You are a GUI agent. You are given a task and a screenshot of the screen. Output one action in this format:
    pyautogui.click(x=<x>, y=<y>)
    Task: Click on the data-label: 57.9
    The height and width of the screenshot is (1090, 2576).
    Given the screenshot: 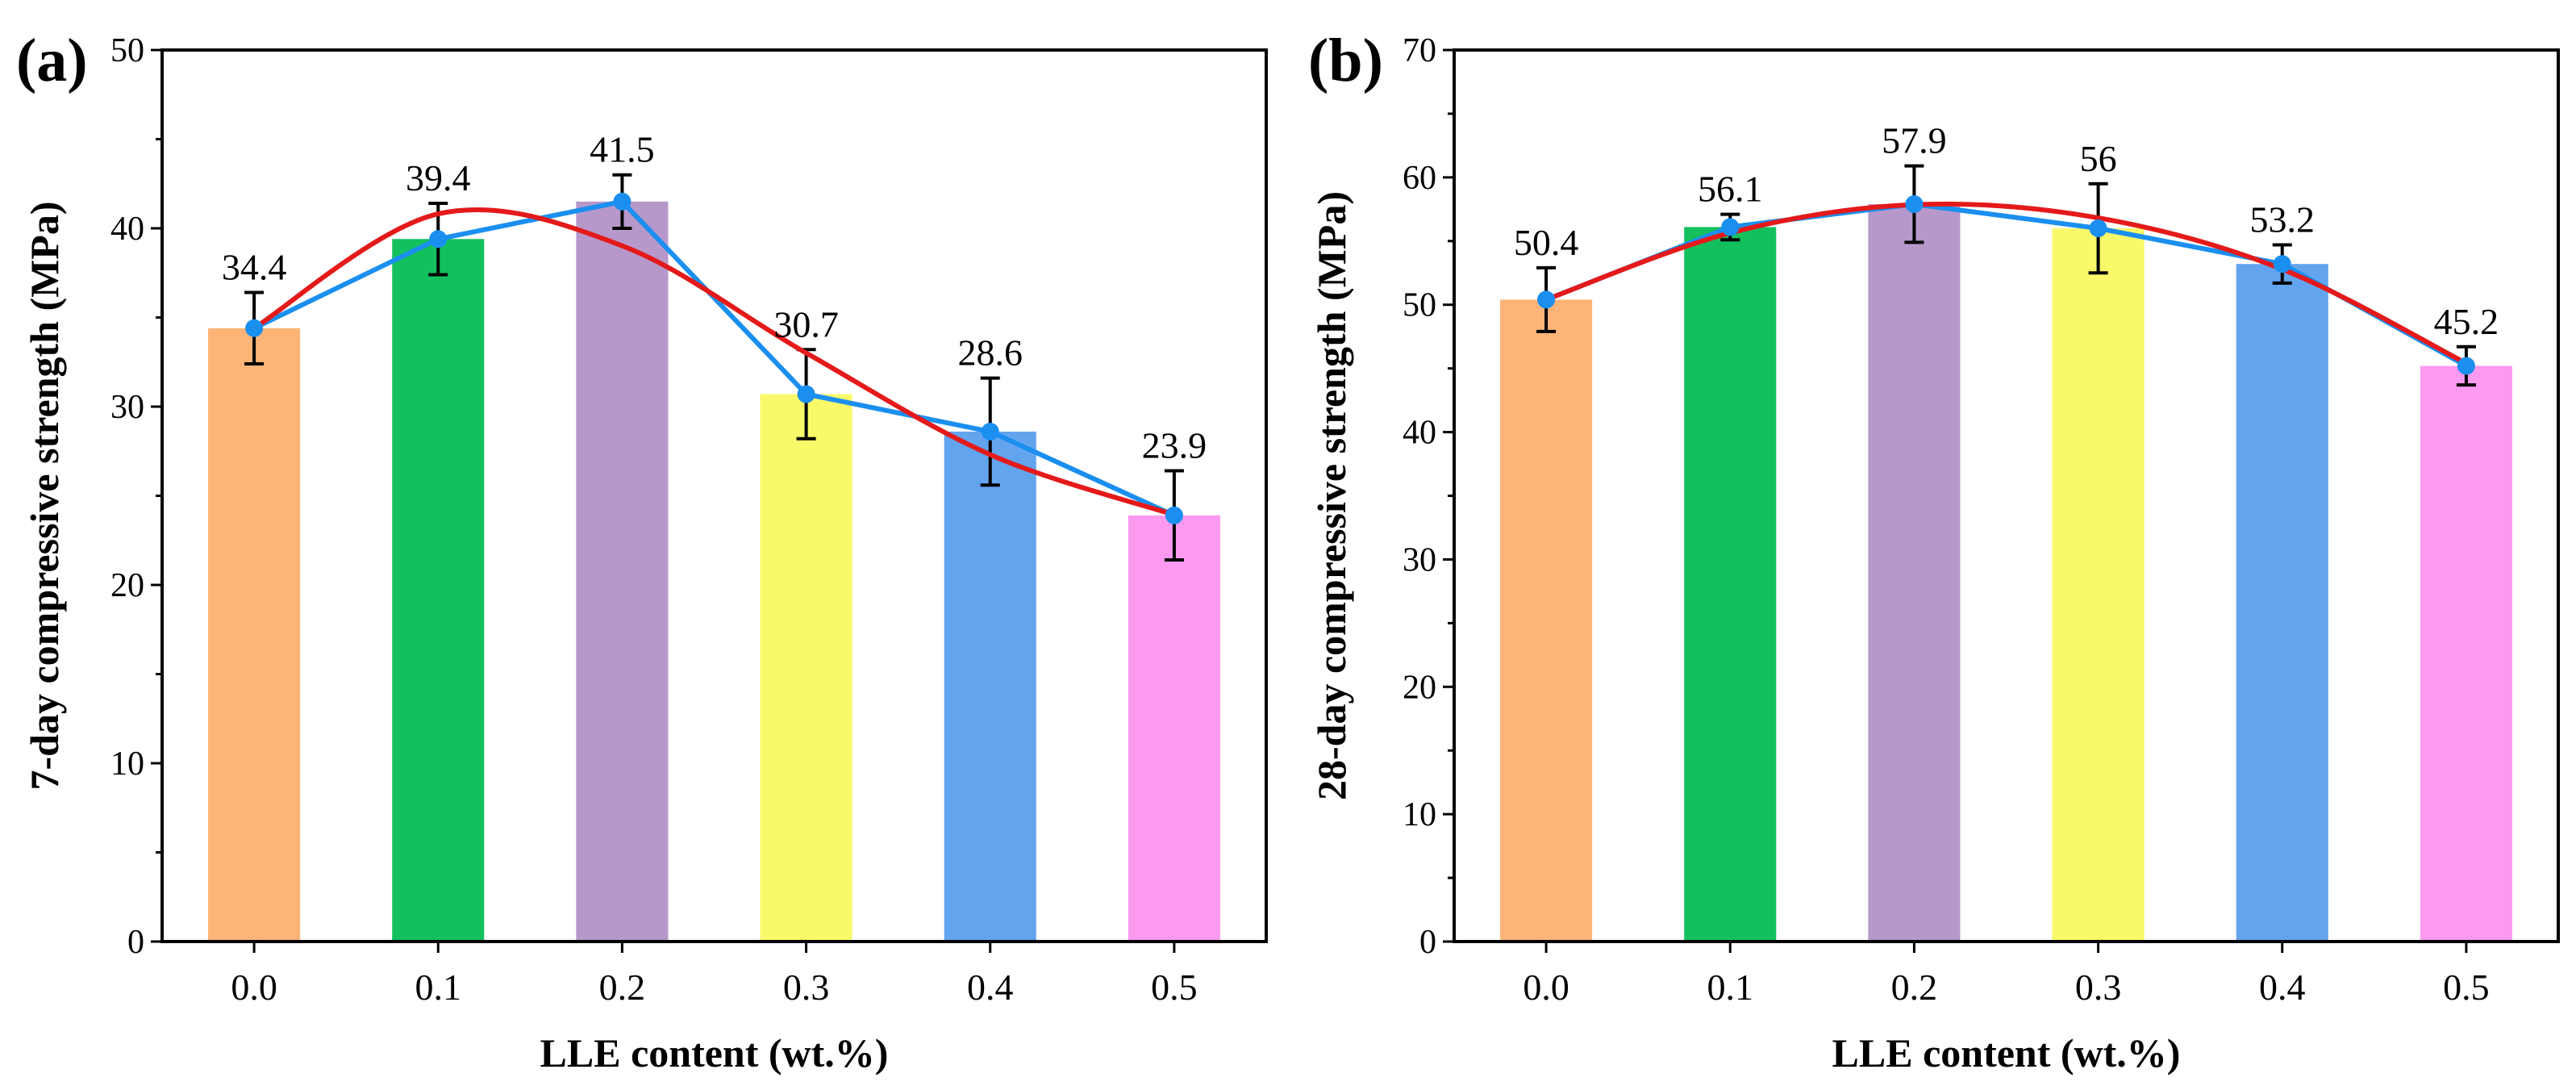 What is the action you would take?
    pyautogui.click(x=1914, y=141)
    